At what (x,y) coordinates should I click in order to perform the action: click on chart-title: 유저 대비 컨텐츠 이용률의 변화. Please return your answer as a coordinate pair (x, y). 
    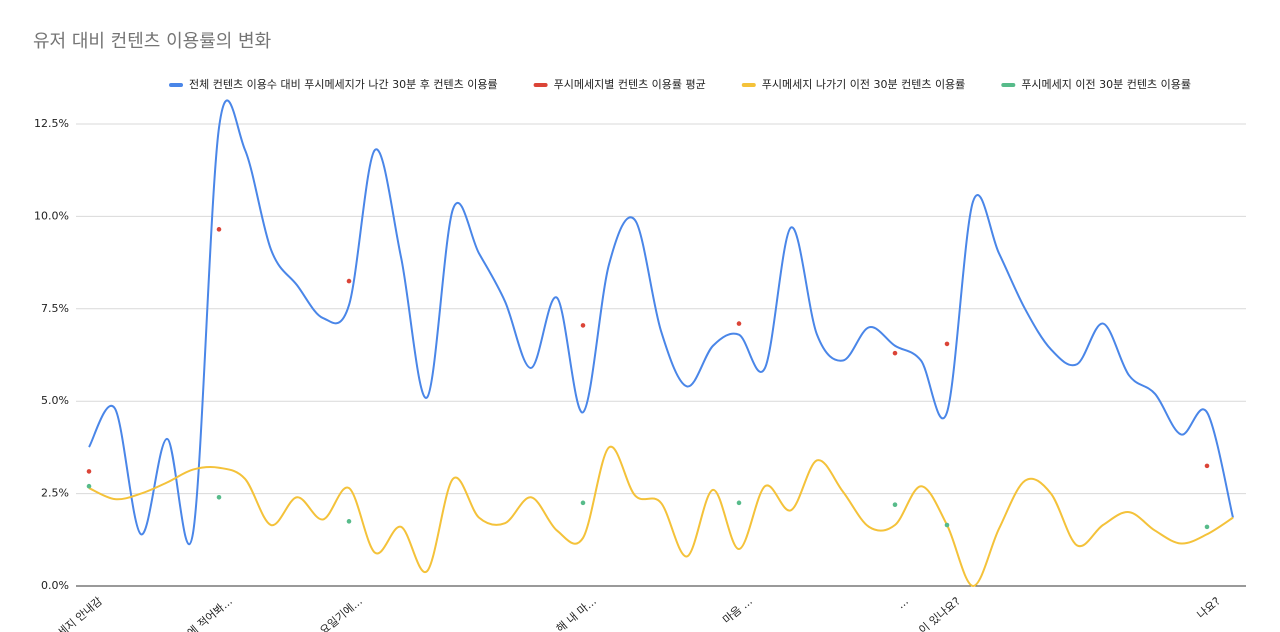
    Looking at the image, I should click on (152, 41).